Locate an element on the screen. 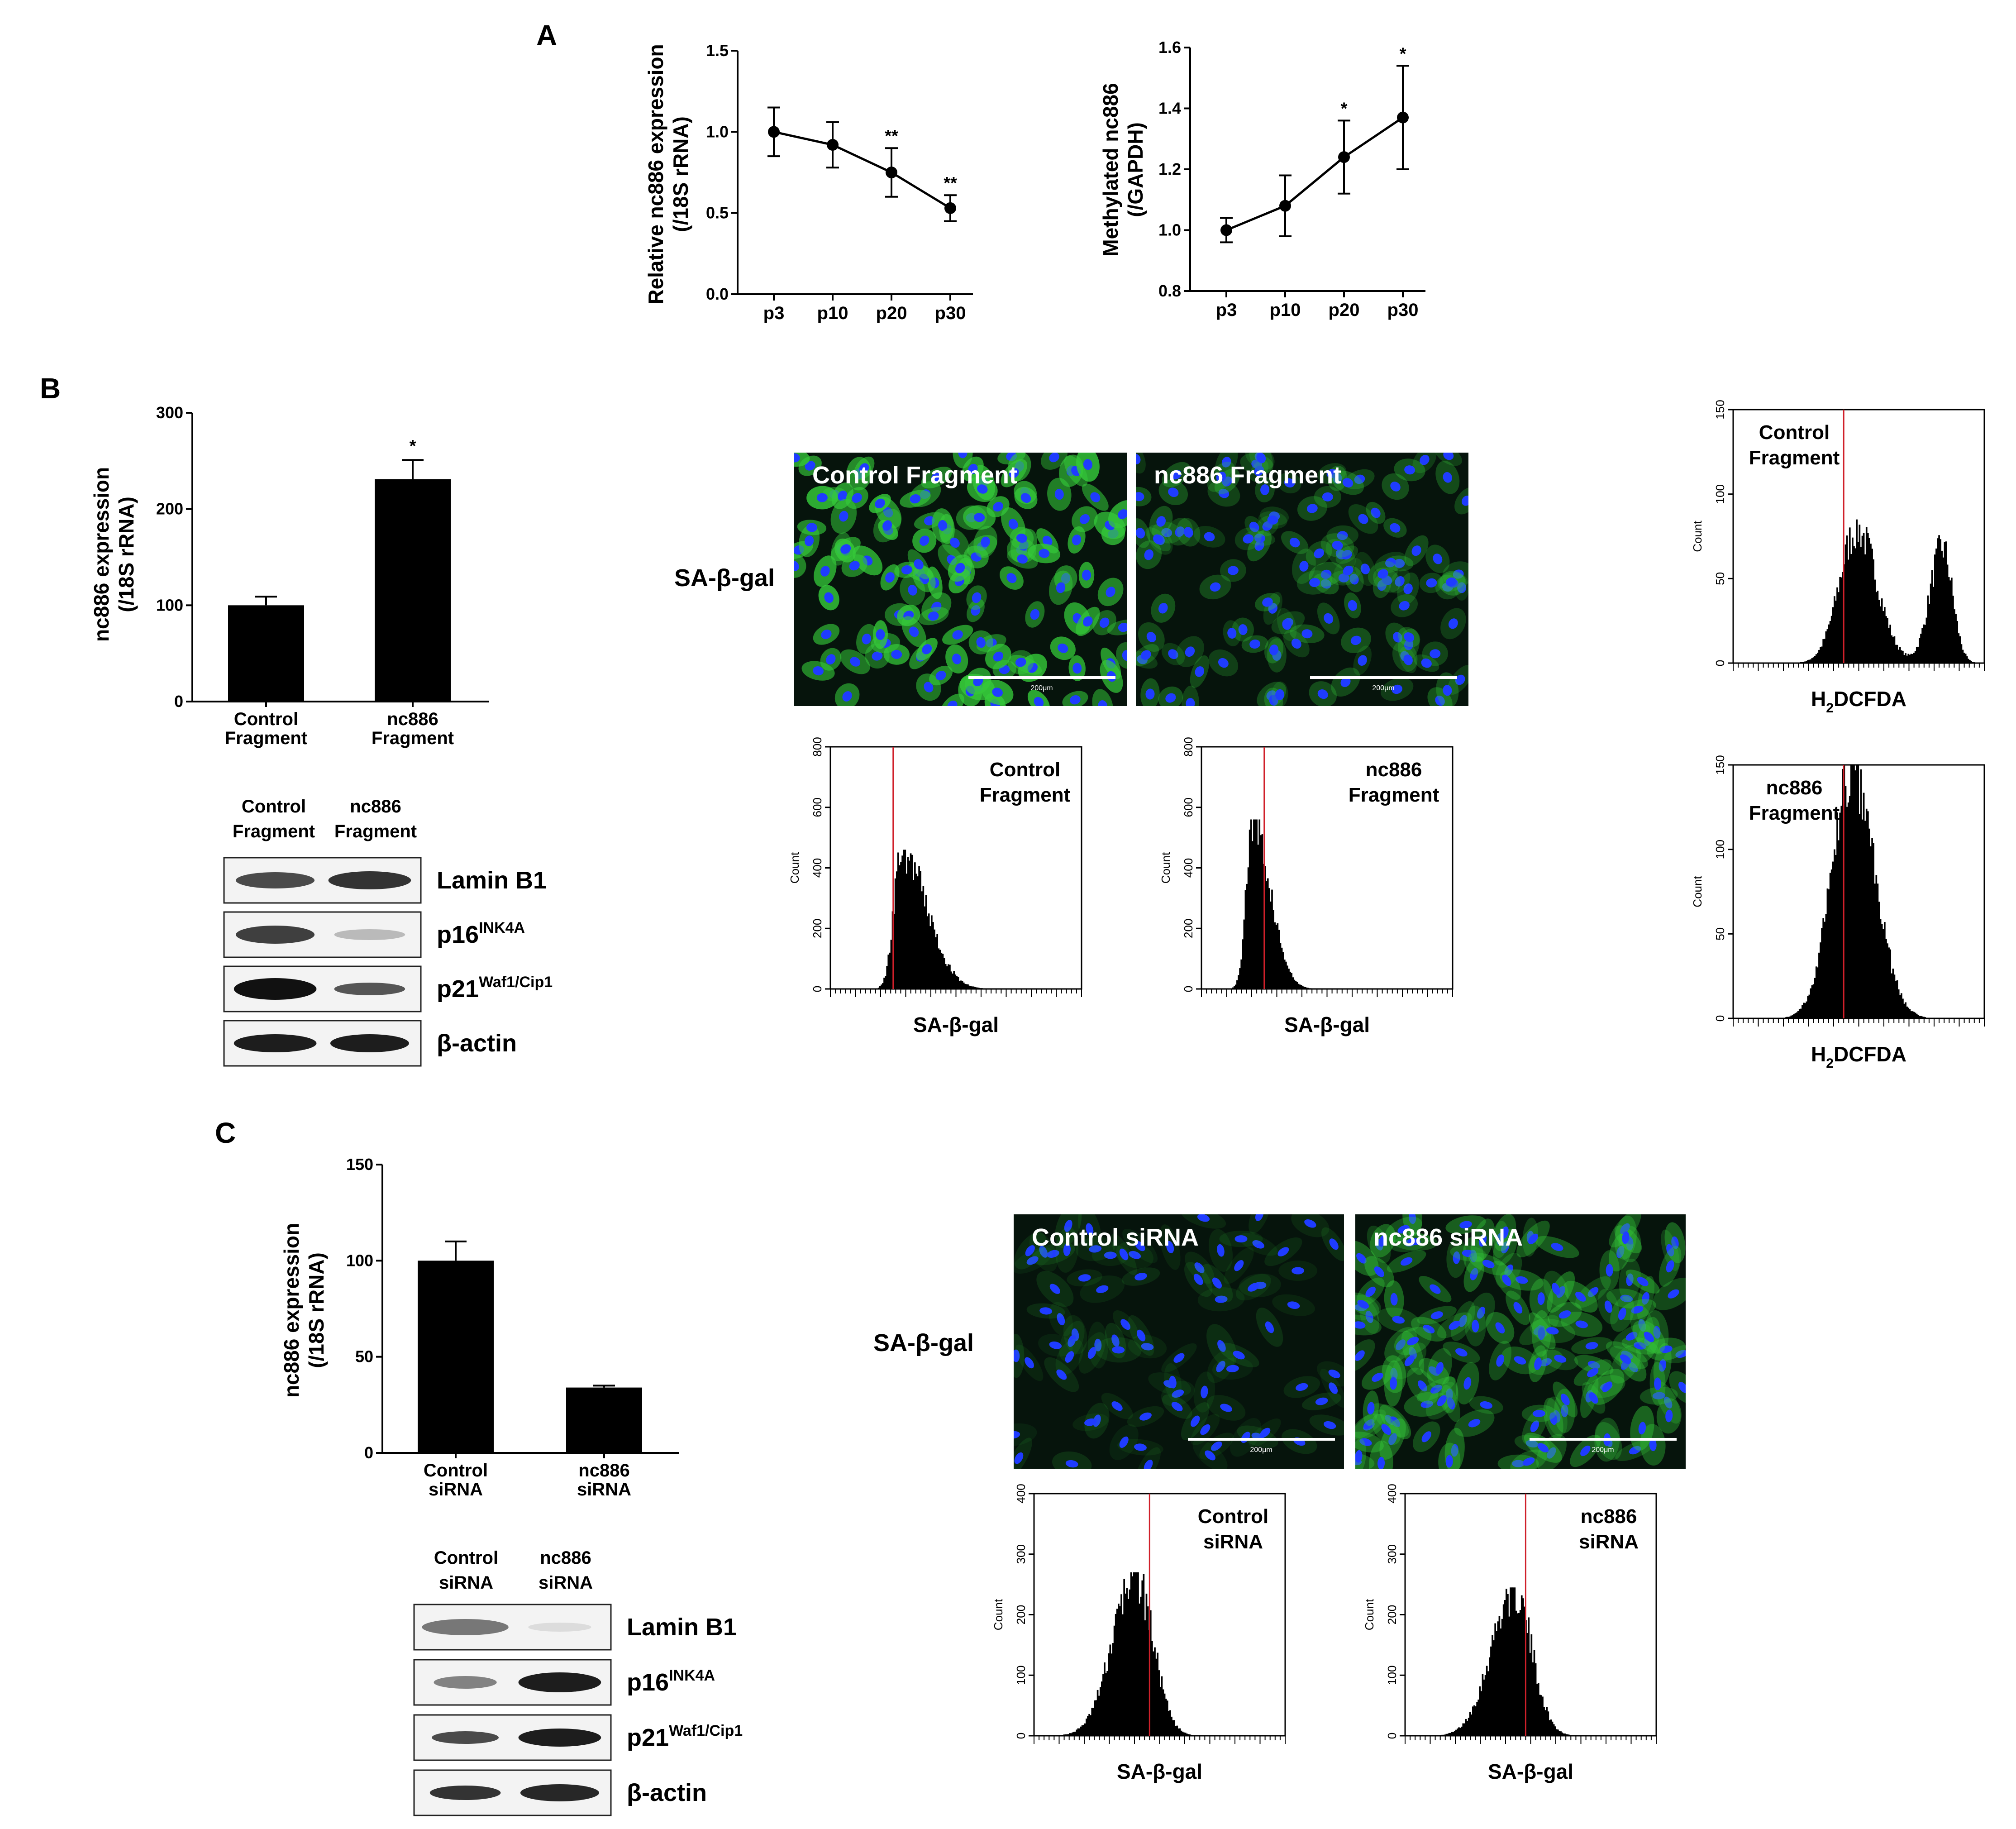 This screenshot has height=1829, width=2016. y-tick-label: 600 is located at coordinates (817, 807).